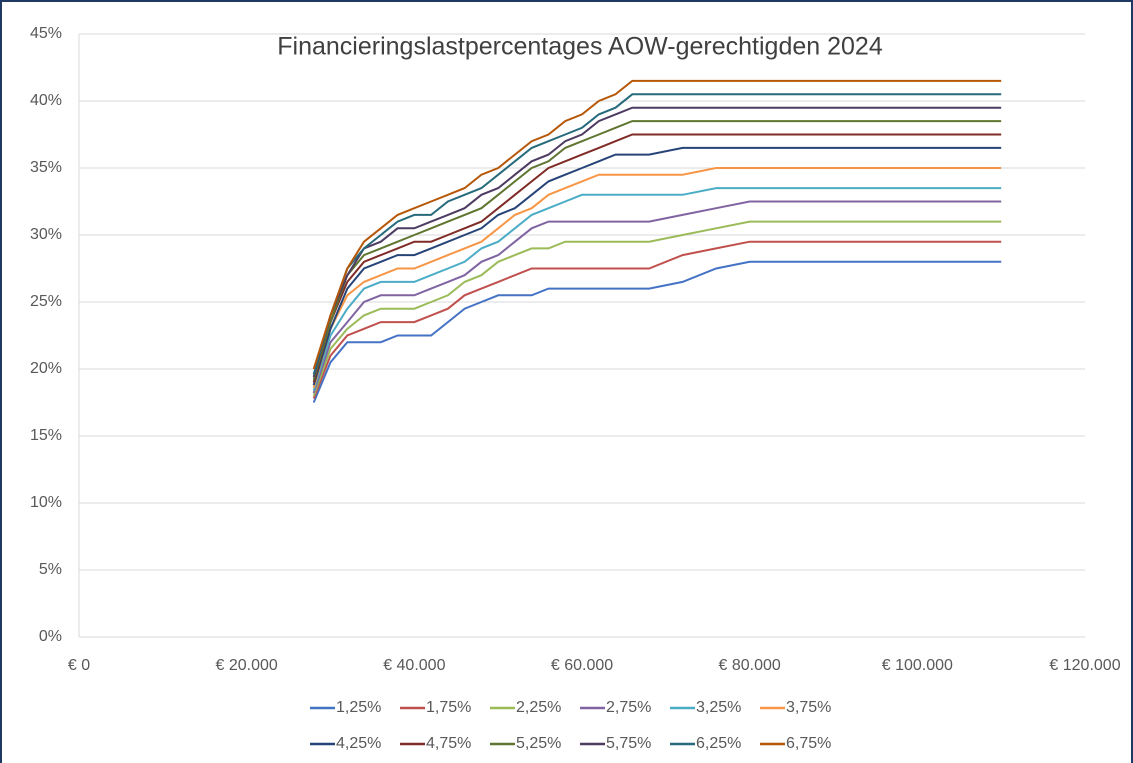  What do you see at coordinates (538, 707) in the screenshot?
I see `legend-label: 2,25%` at bounding box center [538, 707].